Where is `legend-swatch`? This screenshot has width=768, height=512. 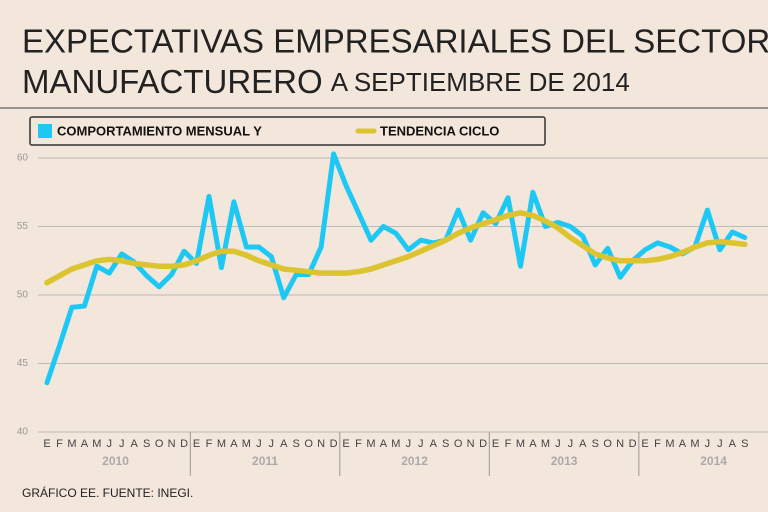
legend-swatch is located at coordinates (45, 131).